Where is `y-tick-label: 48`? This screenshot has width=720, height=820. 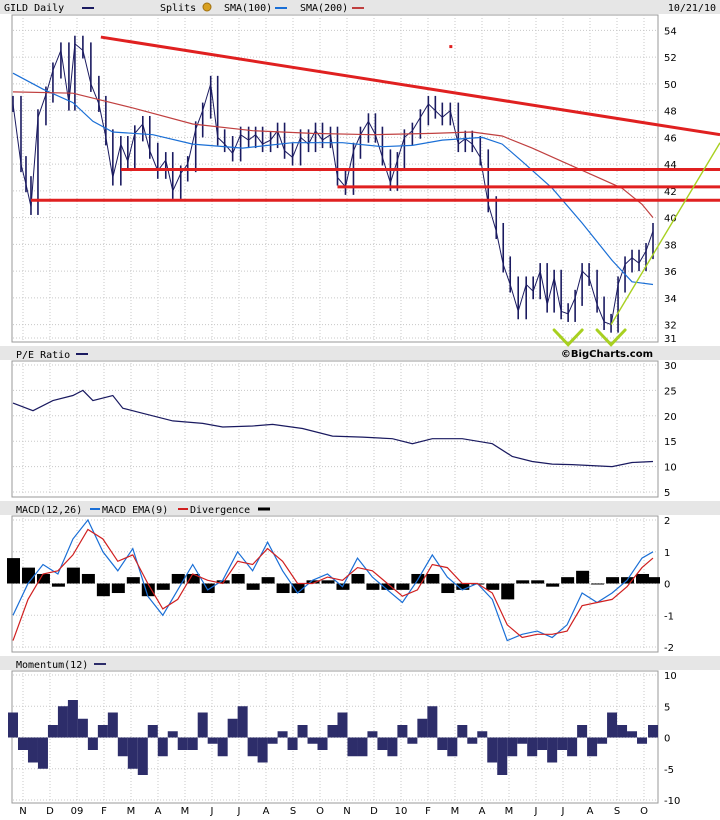 y-tick-label: 48 is located at coordinates (670, 112).